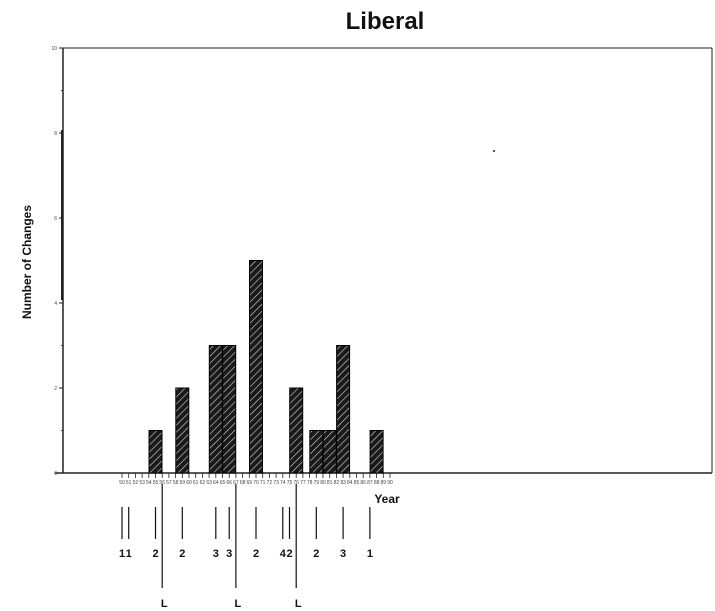 This screenshot has height=611, width=715. Describe the element at coordinates (55, 474) in the screenshot. I see `y-tick-label: 0` at that location.